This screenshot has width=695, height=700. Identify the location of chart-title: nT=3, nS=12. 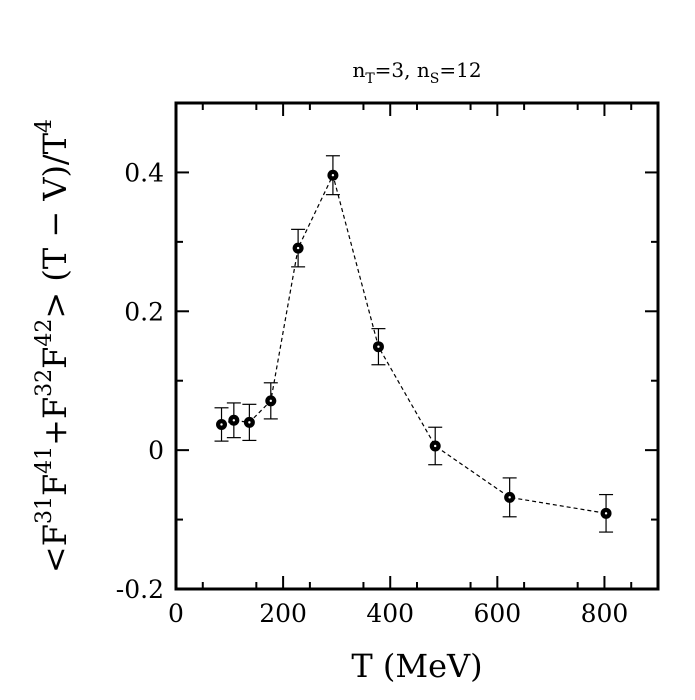
(416, 72).